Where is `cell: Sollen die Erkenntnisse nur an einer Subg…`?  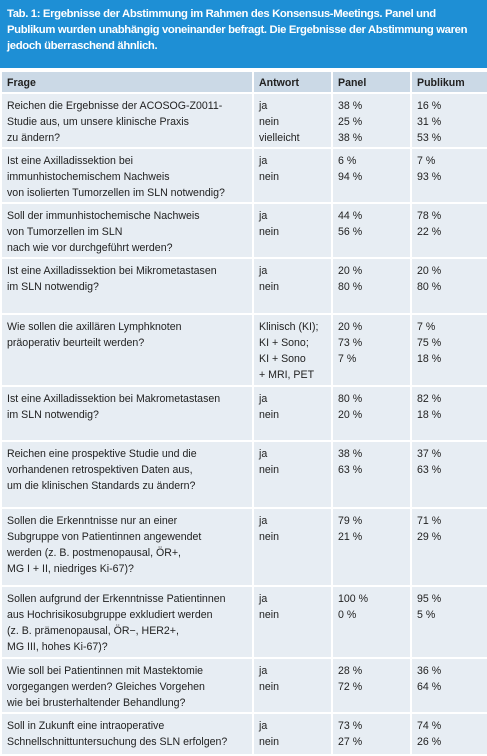 cell: Sollen die Erkenntnisse nur an einer Subg… is located at coordinates (127, 547).